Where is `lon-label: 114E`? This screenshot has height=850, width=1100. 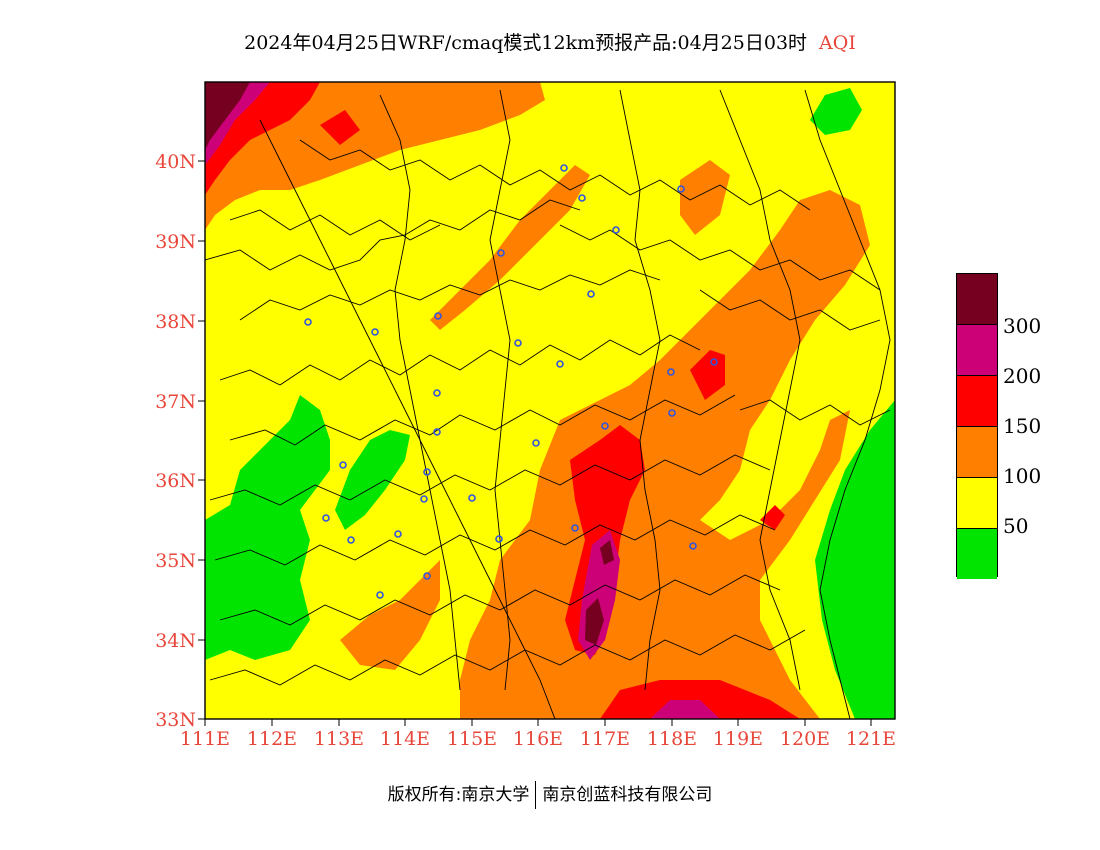
lon-label: 114E is located at coordinates (405, 739).